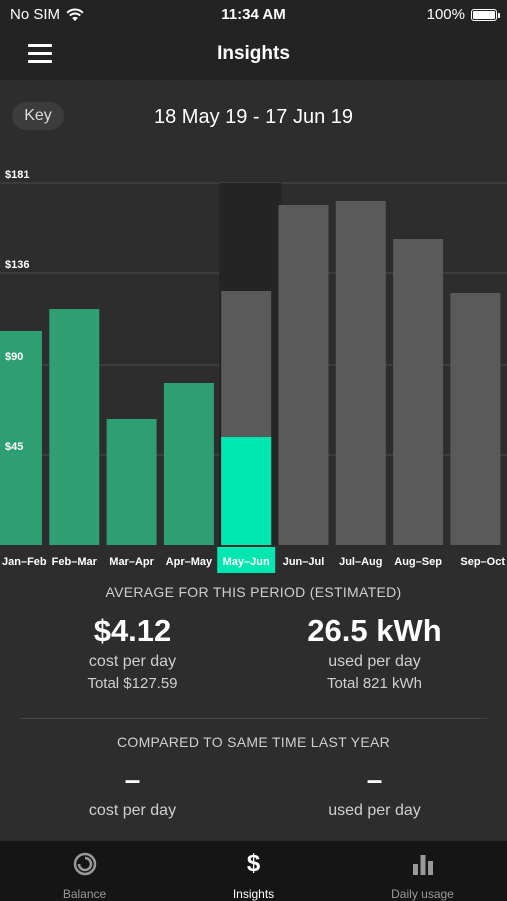  Describe the element at coordinates (303, 375) in the screenshot. I see `bar-jun-jul-estimated` at that location.